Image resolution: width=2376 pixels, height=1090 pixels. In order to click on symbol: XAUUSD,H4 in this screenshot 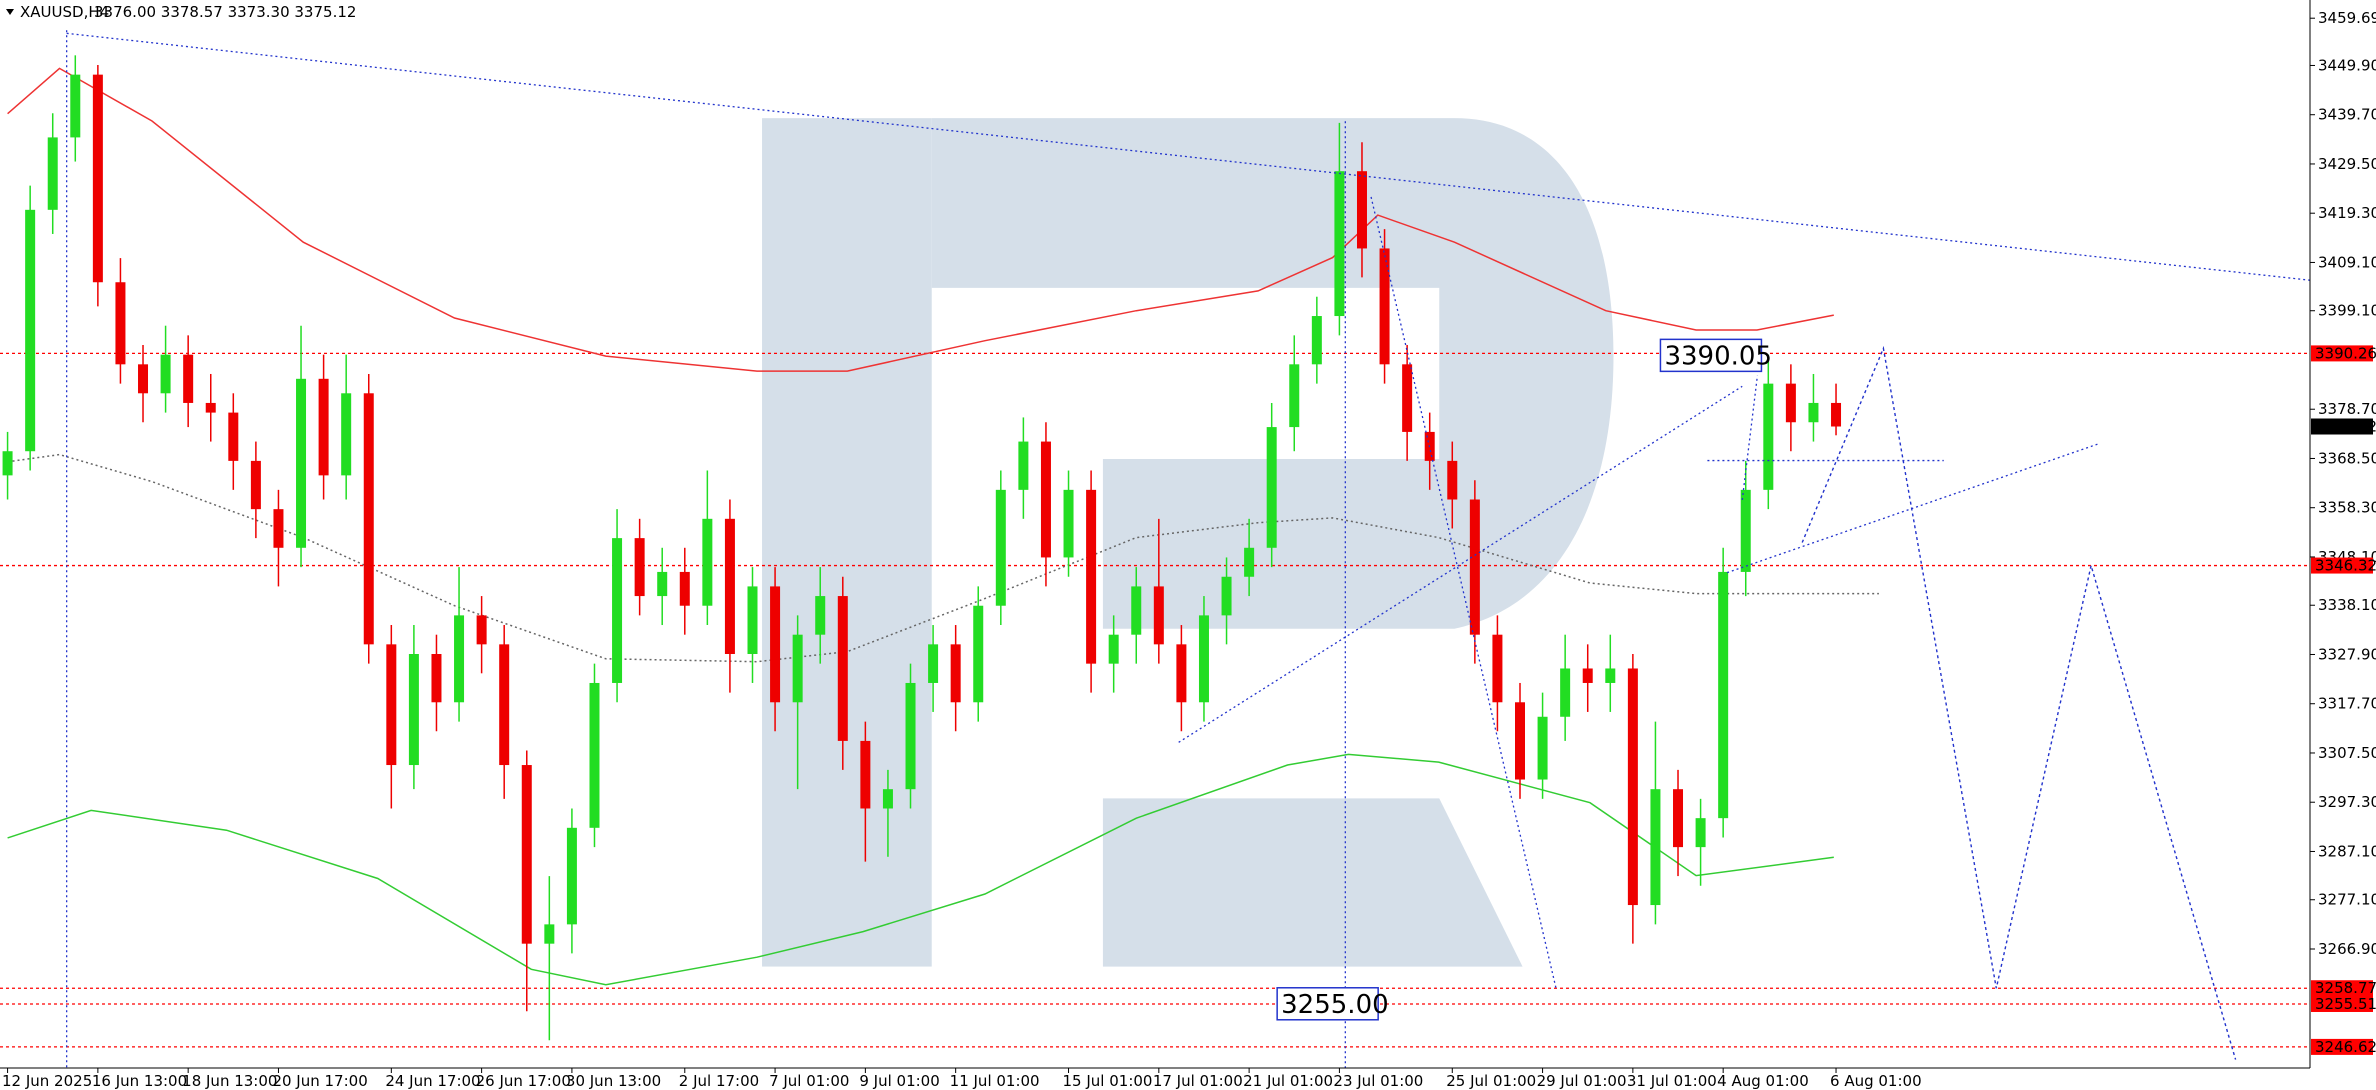, I will do `click(64, 12)`.